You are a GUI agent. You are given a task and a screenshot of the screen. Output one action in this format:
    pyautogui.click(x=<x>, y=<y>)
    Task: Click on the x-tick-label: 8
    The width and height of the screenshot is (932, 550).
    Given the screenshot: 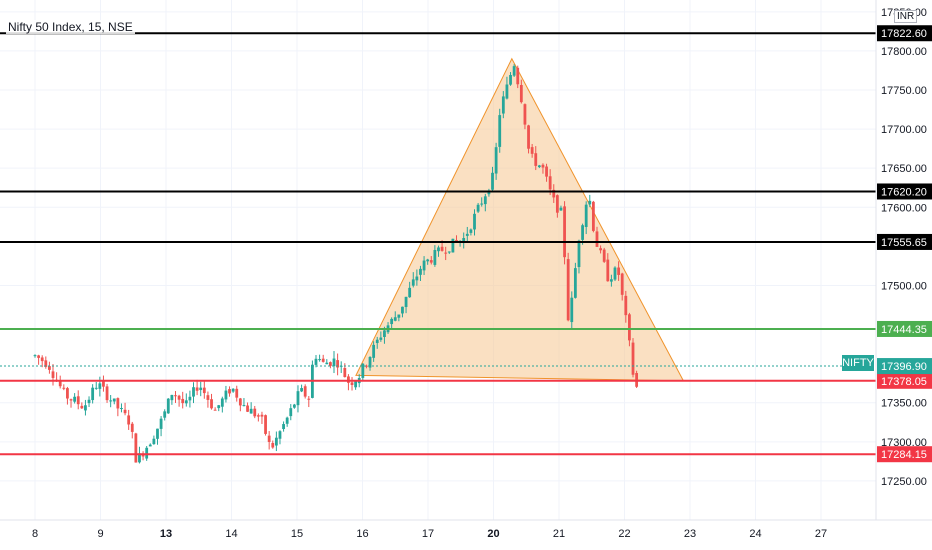 What is the action you would take?
    pyautogui.click(x=35, y=534)
    